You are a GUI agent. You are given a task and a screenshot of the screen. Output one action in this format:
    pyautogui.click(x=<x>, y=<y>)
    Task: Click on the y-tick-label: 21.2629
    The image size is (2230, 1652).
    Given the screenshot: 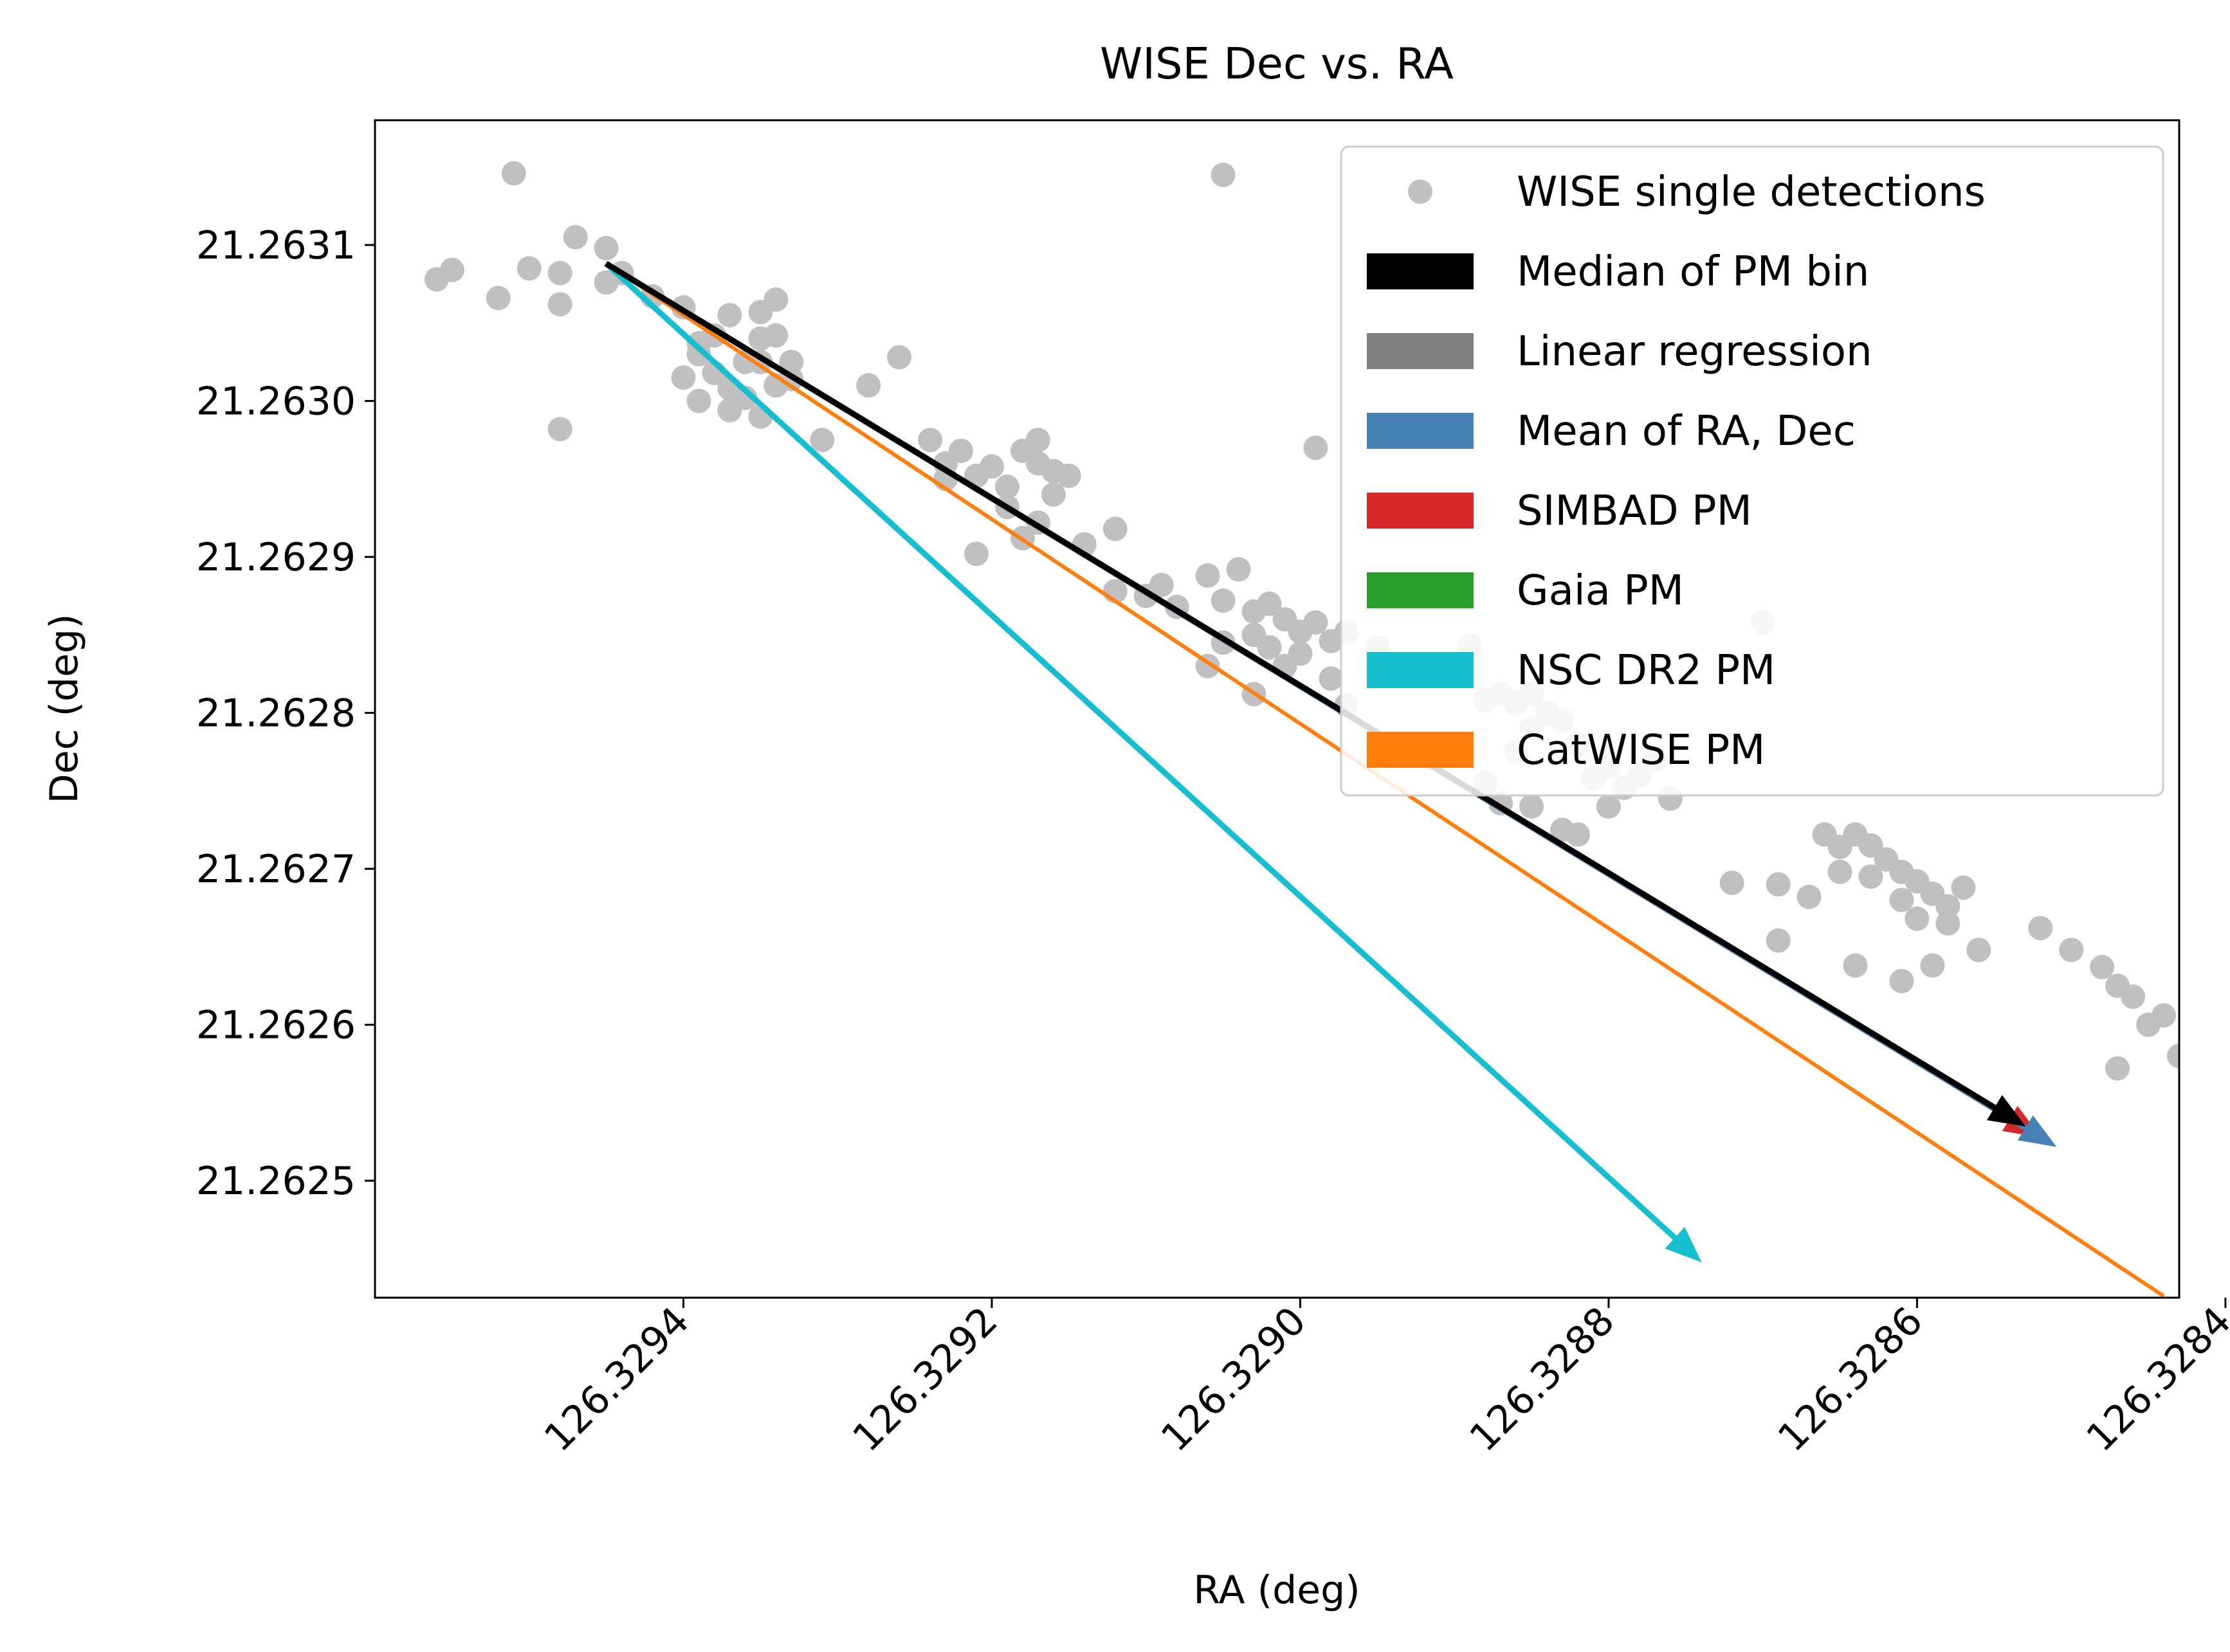 What is the action you would take?
    pyautogui.click(x=276, y=557)
    